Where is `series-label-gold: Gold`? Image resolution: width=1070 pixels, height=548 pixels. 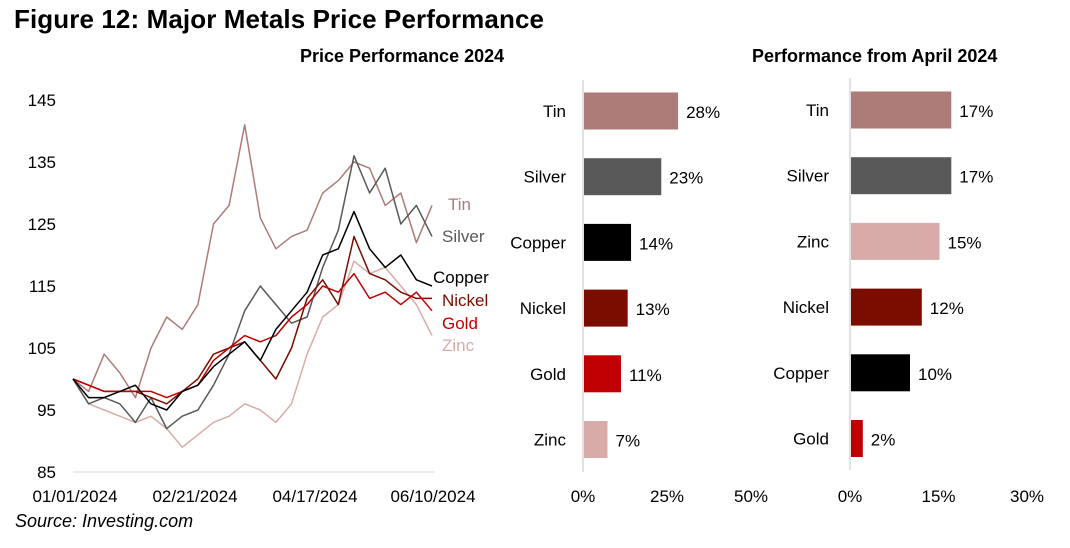 series-label-gold: Gold is located at coordinates (460, 323).